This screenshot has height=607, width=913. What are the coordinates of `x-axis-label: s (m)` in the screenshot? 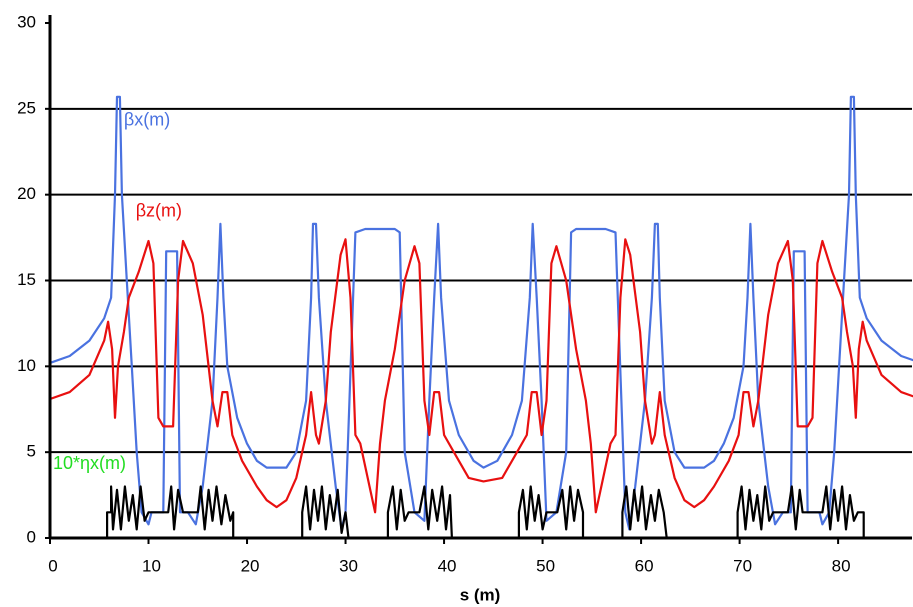 It's located at (480, 594).